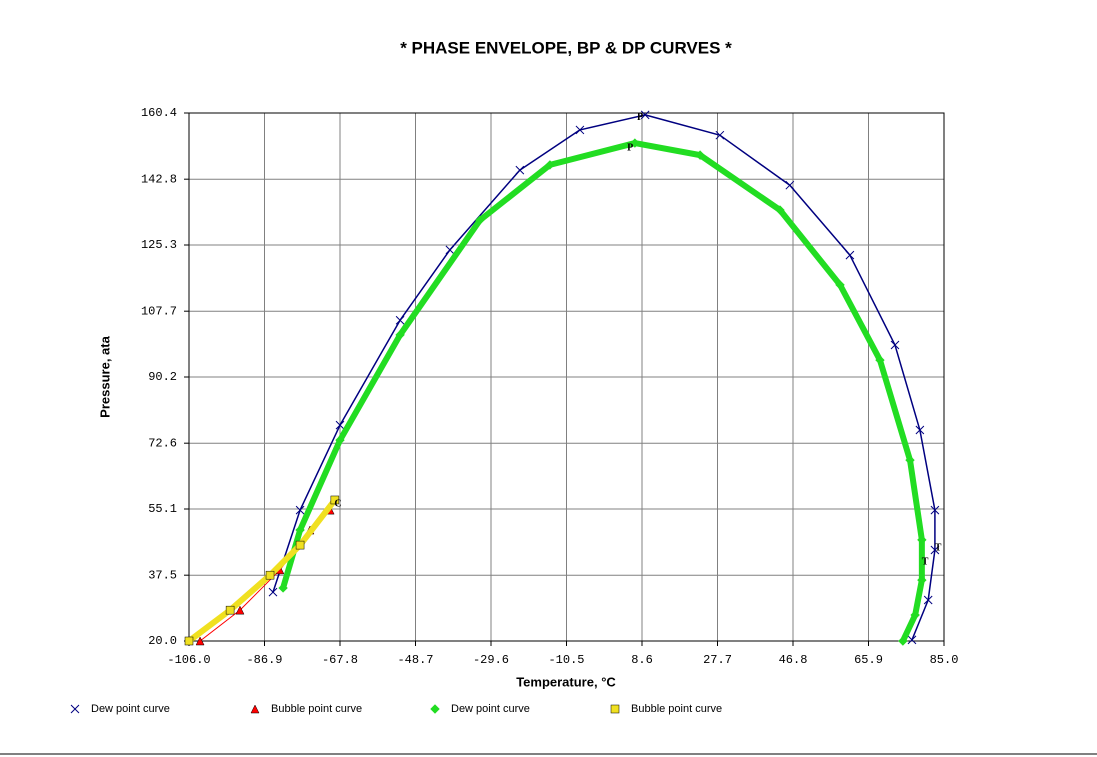 The image size is (1097, 757). What do you see at coordinates (162, 575) in the screenshot?
I see `y-tick-label: 37.5` at bounding box center [162, 575].